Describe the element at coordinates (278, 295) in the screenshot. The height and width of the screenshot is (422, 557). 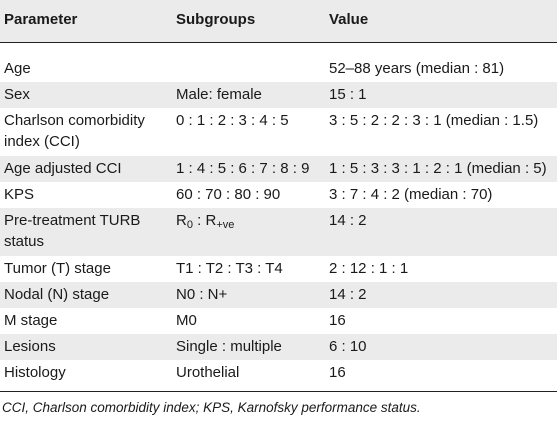
I see `table-row: Nodal (N) stage N0 : N+ 14 : 2` at that location.